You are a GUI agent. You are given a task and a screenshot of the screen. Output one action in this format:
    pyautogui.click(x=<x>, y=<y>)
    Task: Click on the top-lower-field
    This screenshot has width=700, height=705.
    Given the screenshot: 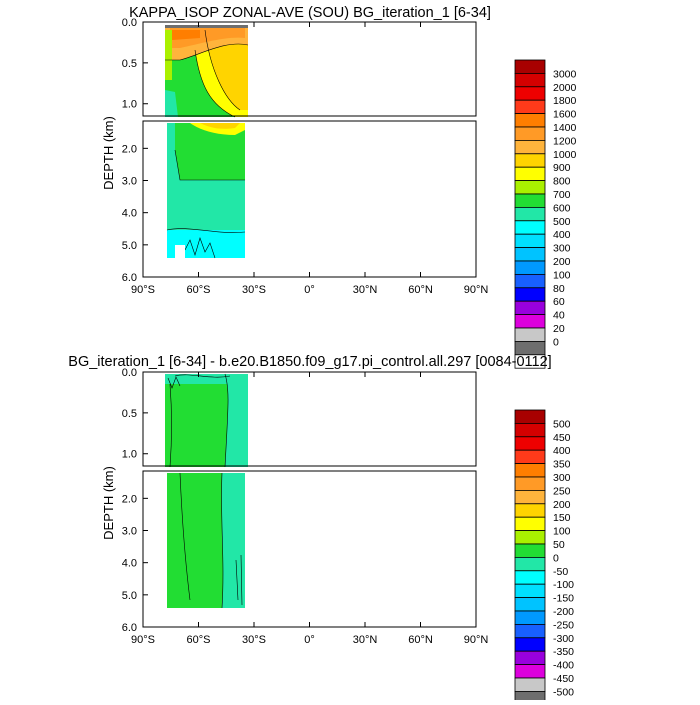 What is the action you would take?
    pyautogui.click(x=206, y=191)
    